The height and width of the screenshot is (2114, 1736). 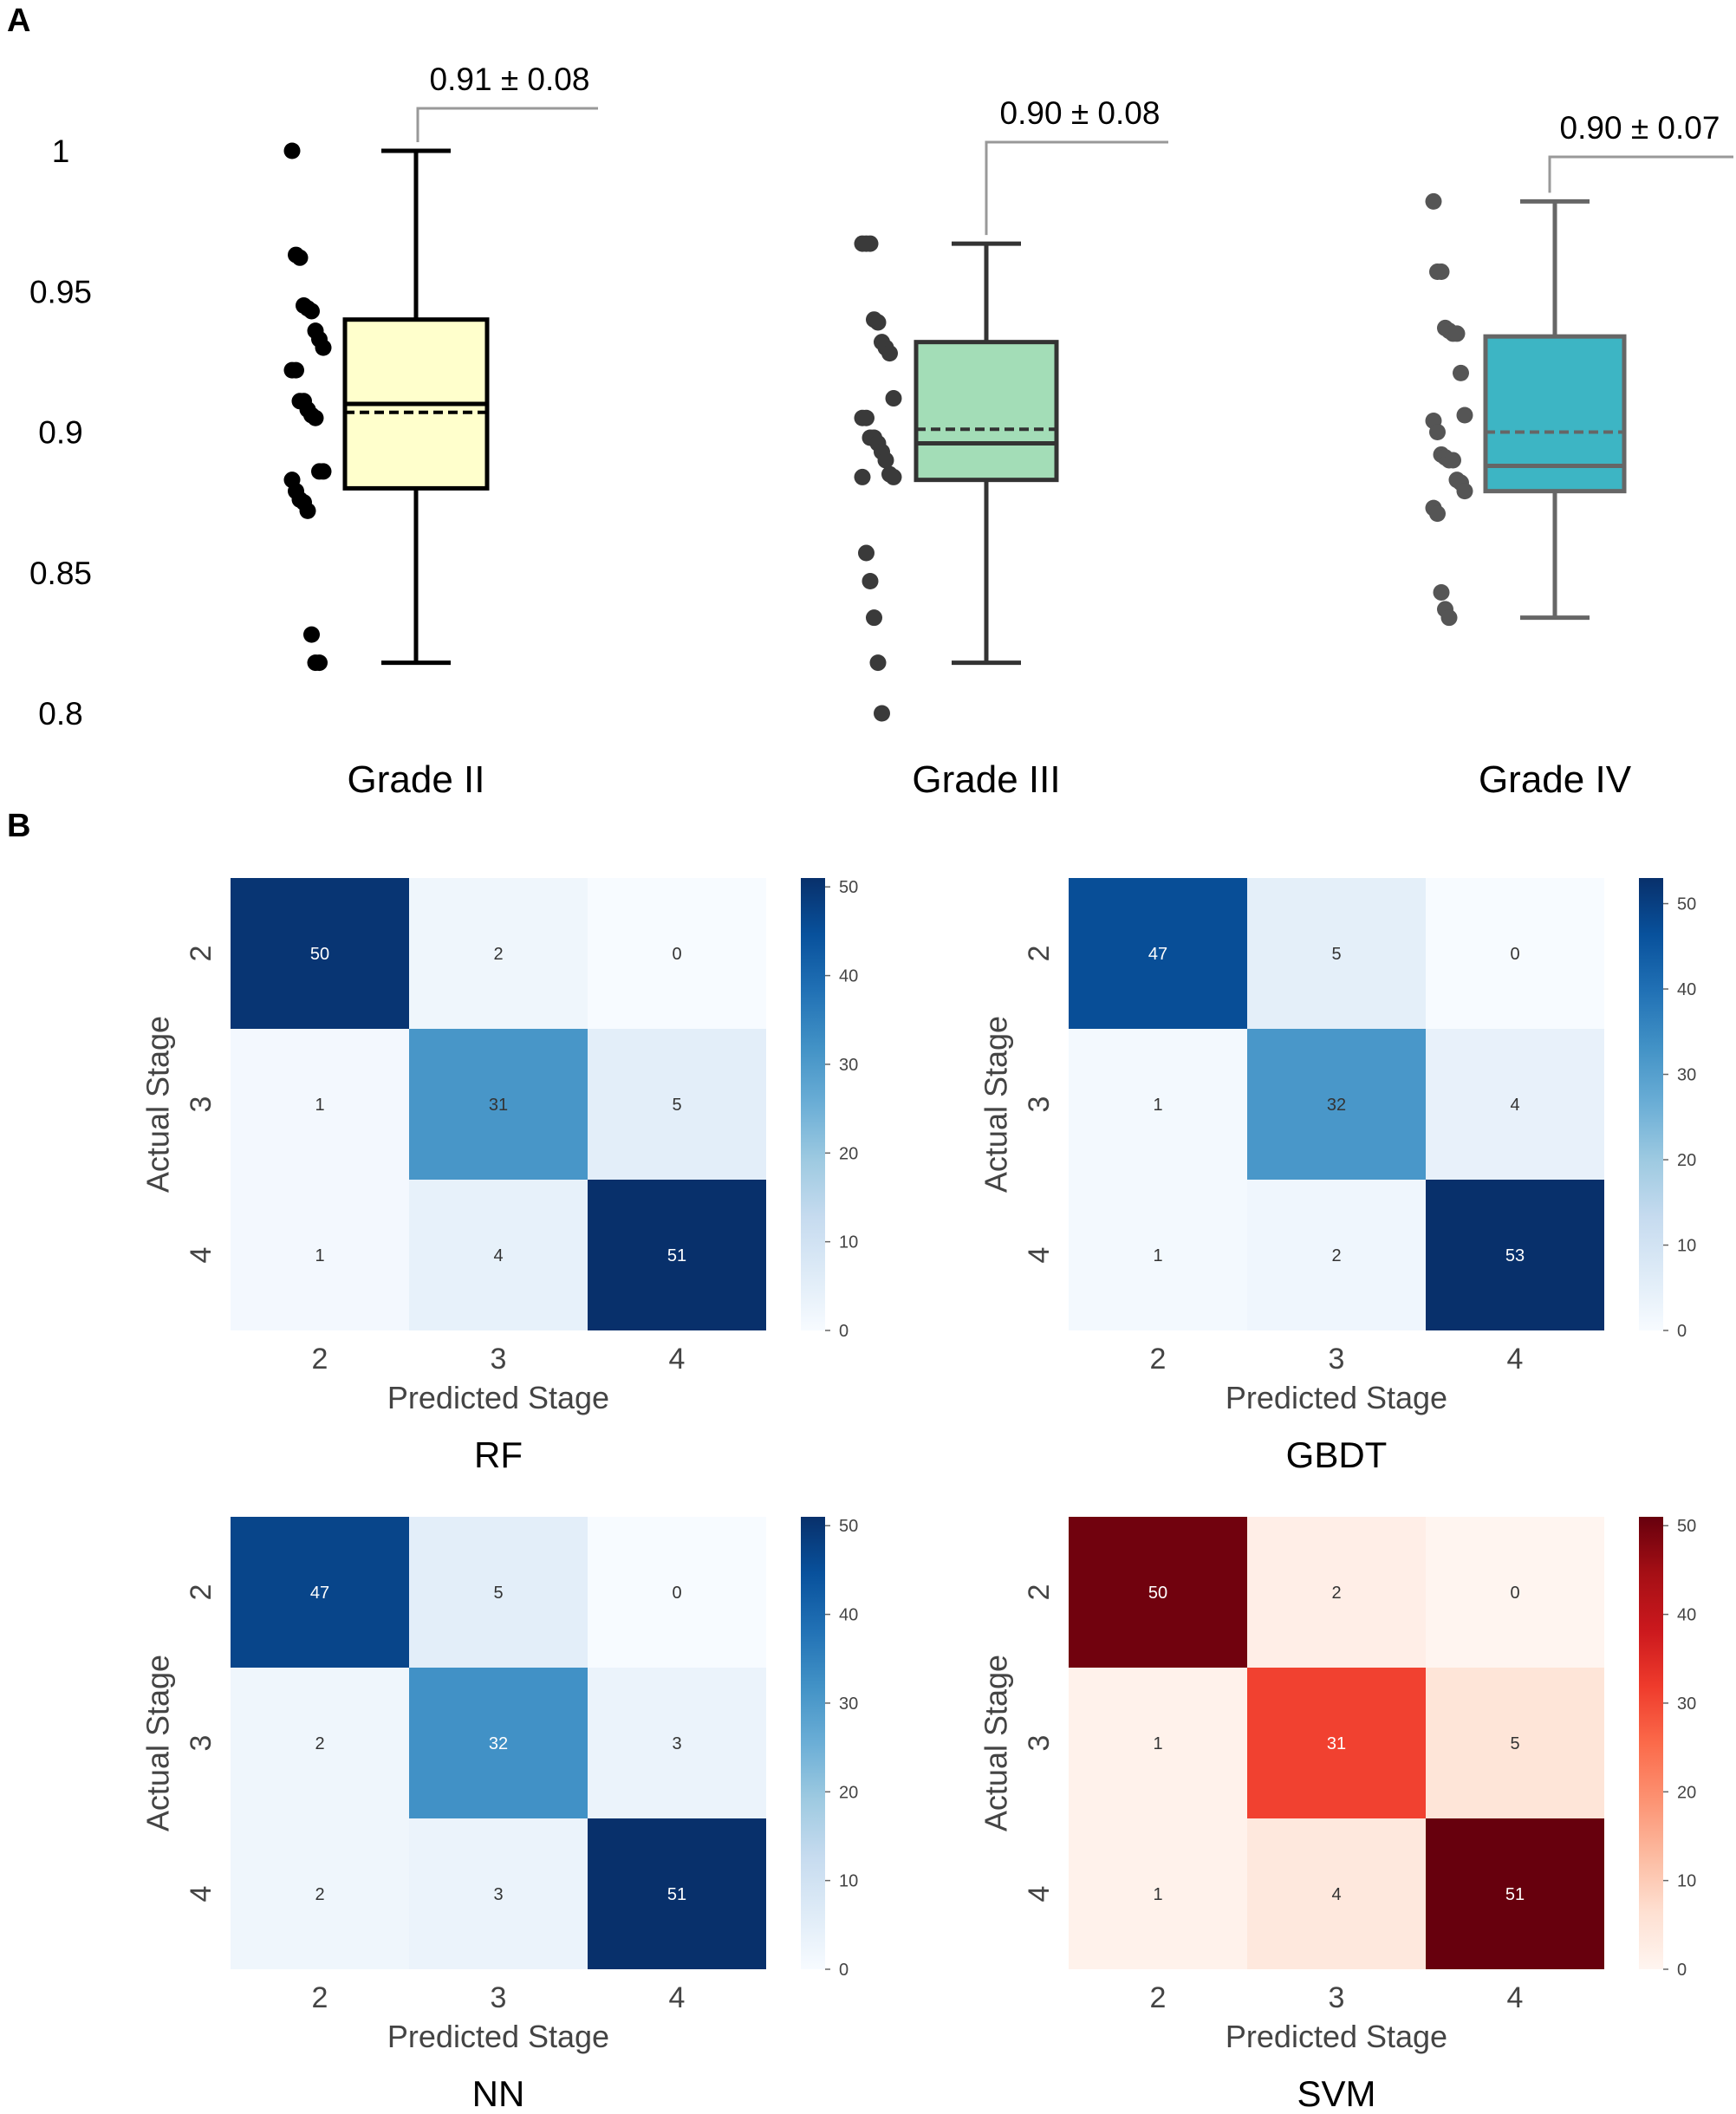 I want to click on x-tick-label: 3, so click(x=499, y=1998).